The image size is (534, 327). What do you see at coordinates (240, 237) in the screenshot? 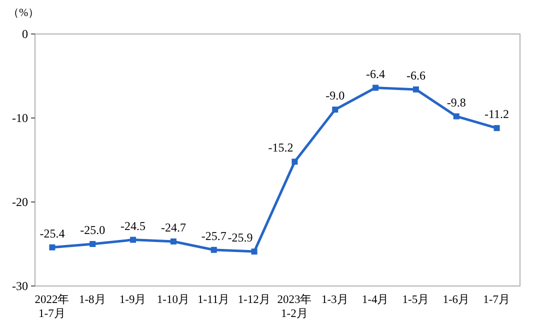
I see `data-label: -25.9` at bounding box center [240, 237].